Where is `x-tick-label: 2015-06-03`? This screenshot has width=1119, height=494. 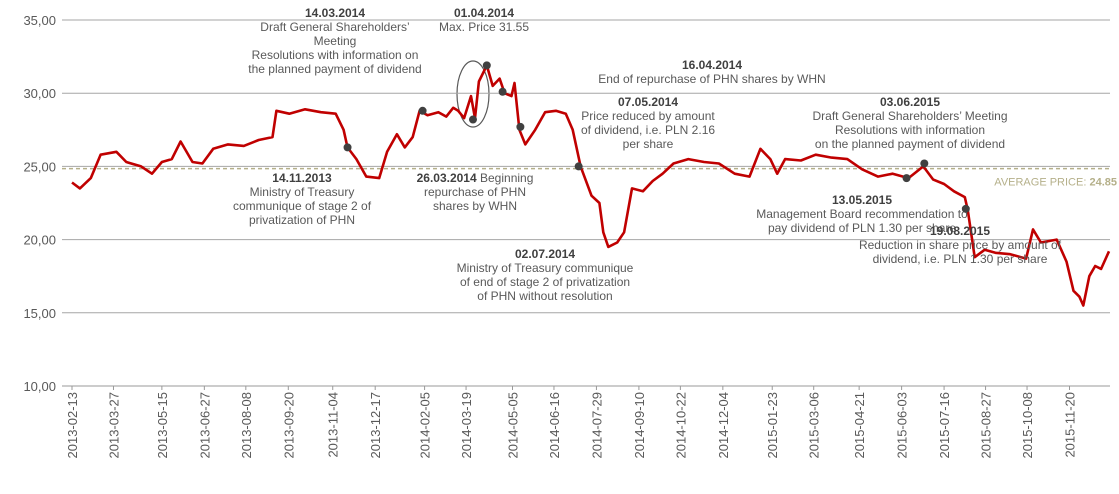
x-tick-label: 2015-06-03 is located at coordinates (902, 425).